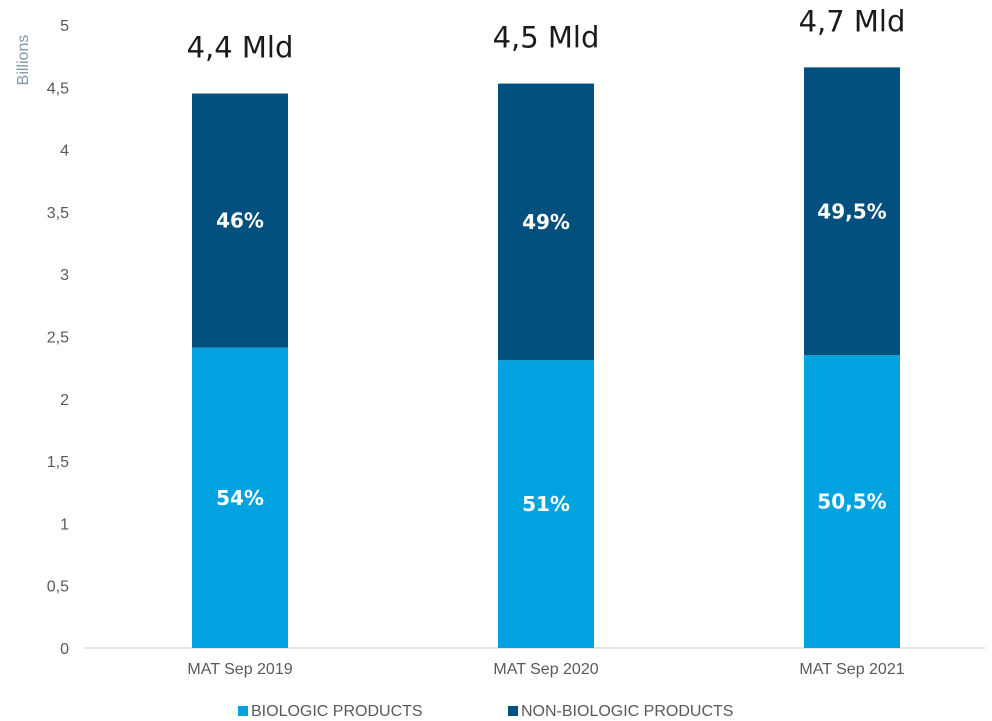 The width and height of the screenshot is (992, 721). I want to click on bar-segment-label: 51%, so click(546, 504).